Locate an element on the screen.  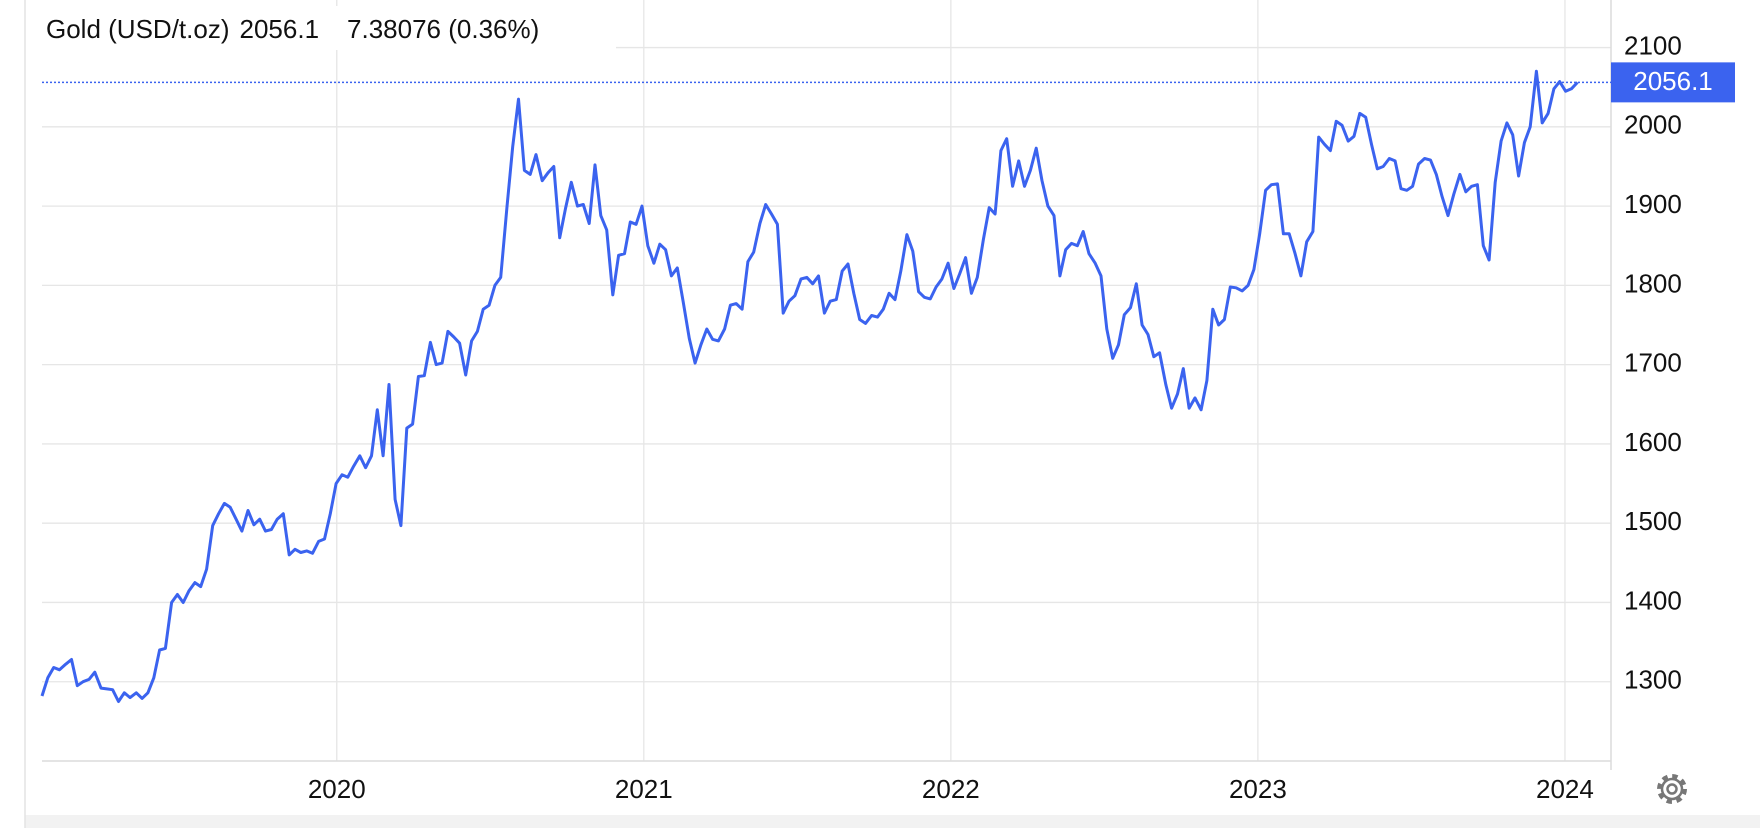
last-value: 2056.1 is located at coordinates (280, 29).